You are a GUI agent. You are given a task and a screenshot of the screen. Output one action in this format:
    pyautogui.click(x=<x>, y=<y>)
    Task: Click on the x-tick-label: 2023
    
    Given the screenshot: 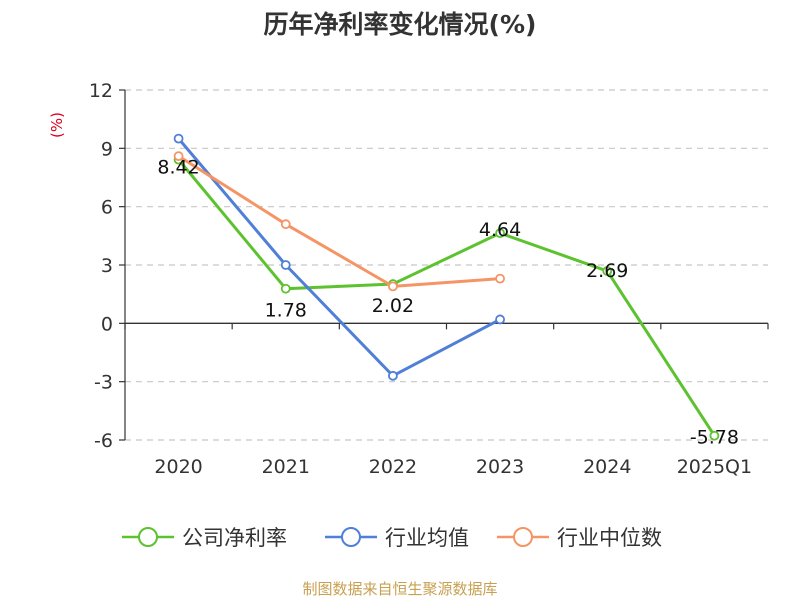 What is the action you would take?
    pyautogui.click(x=500, y=467)
    